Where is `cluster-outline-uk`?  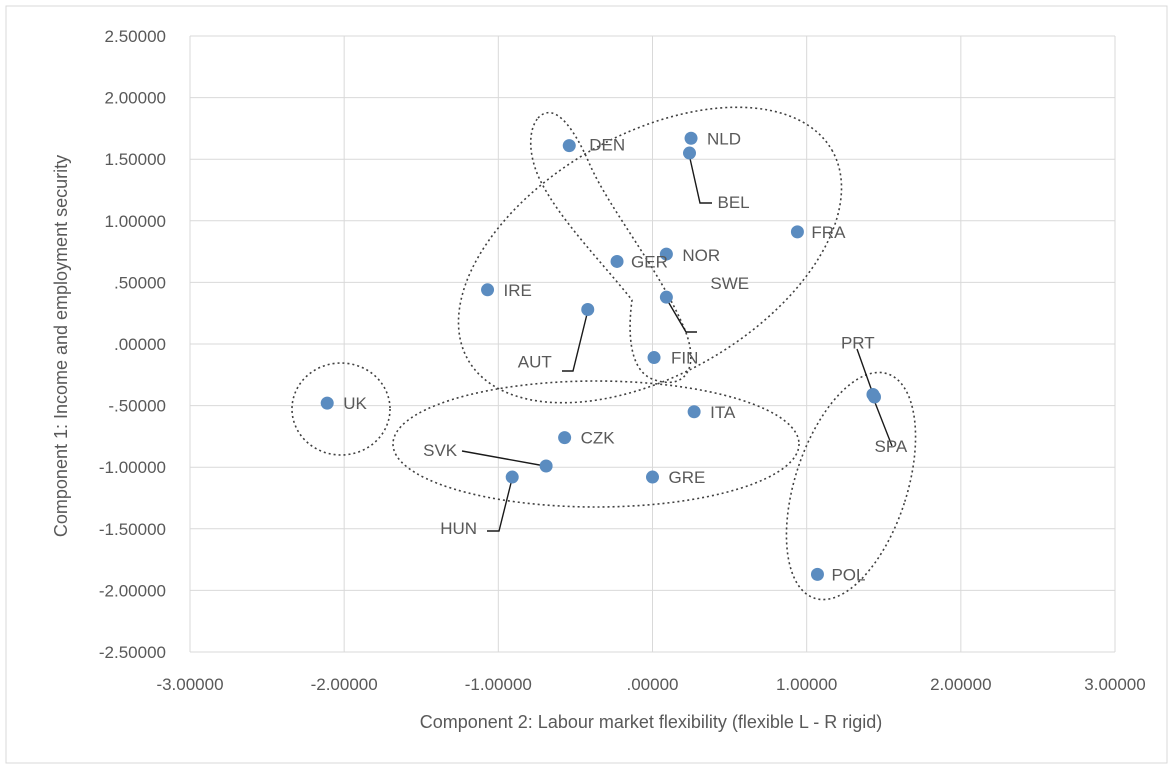
cluster-outline-uk is located at coordinates (341, 409).